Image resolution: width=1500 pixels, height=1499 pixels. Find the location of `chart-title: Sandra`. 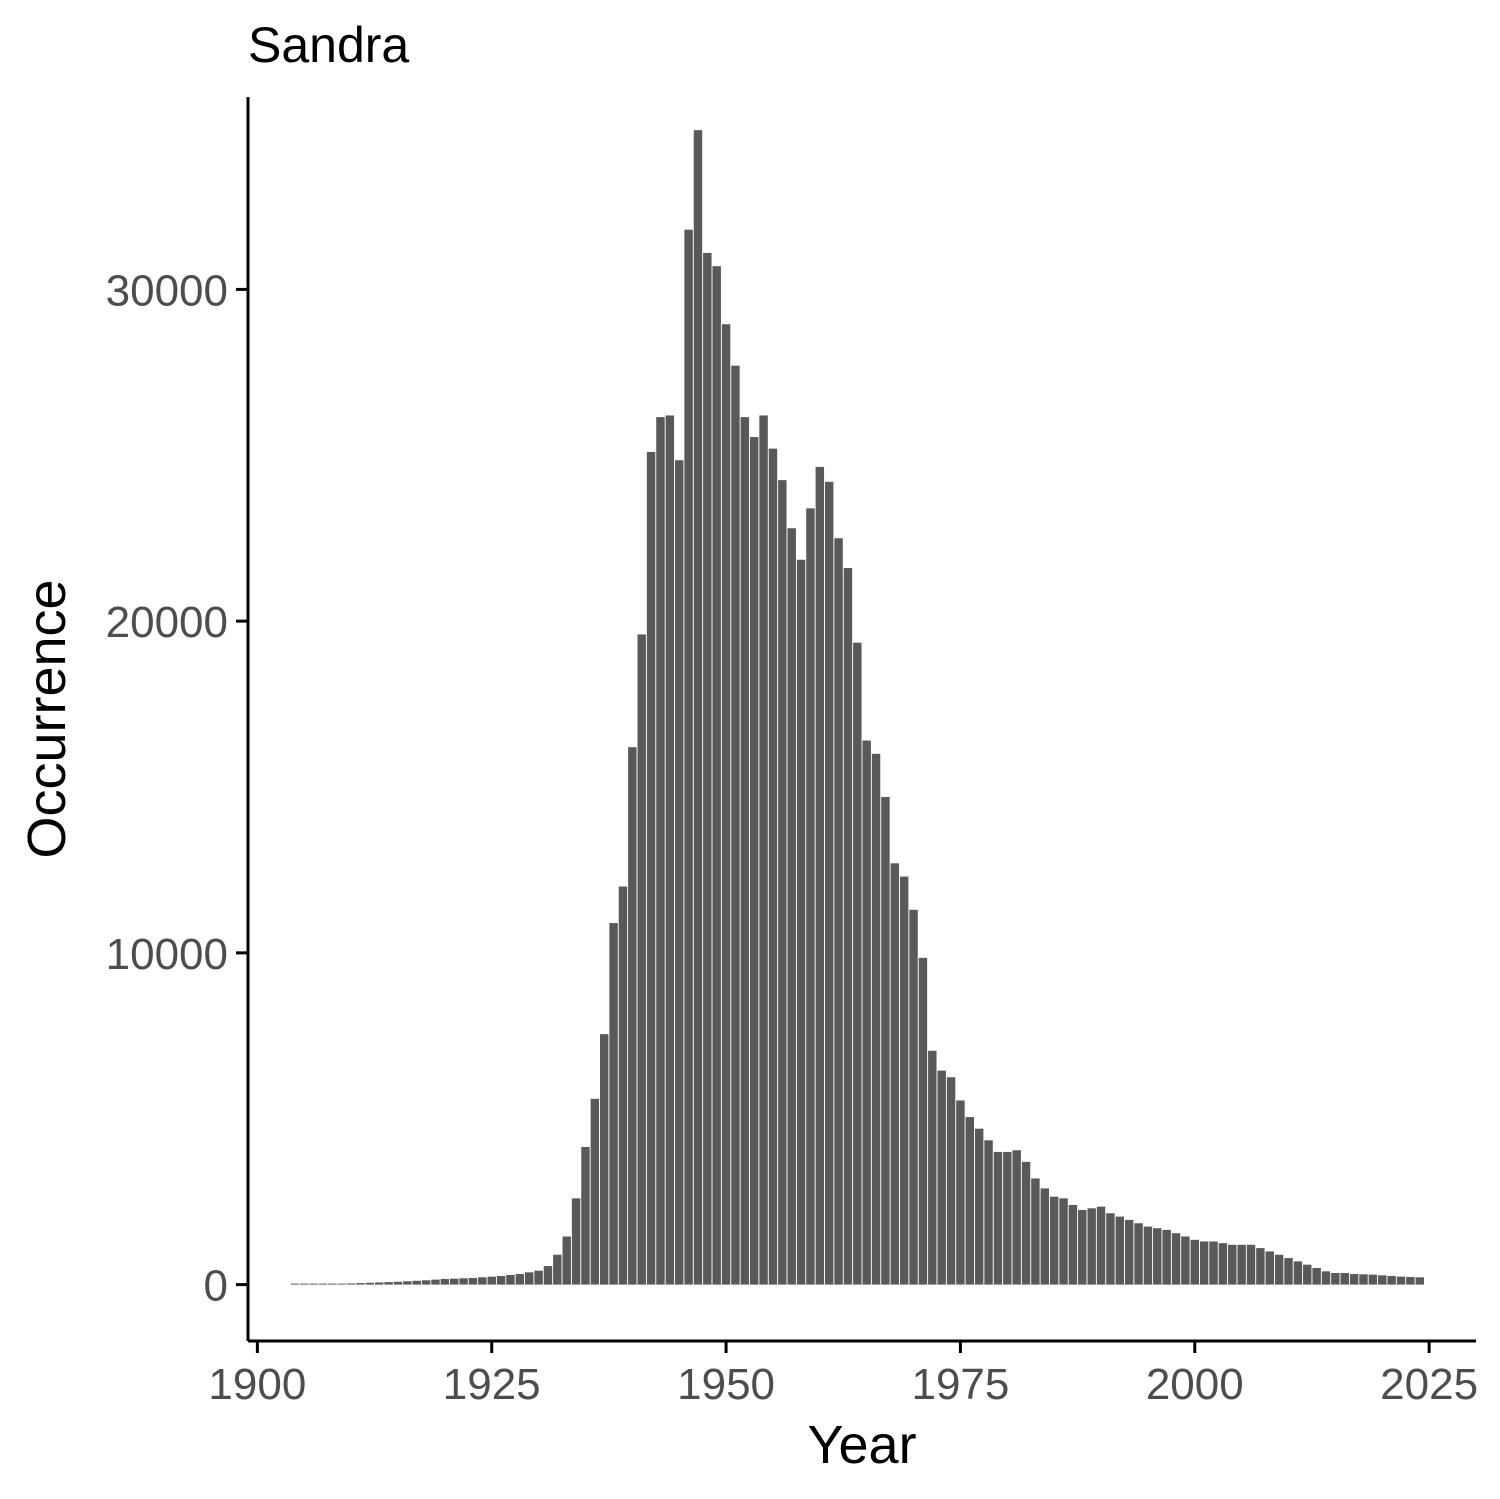

chart-title: Sandra is located at coordinates (328, 45).